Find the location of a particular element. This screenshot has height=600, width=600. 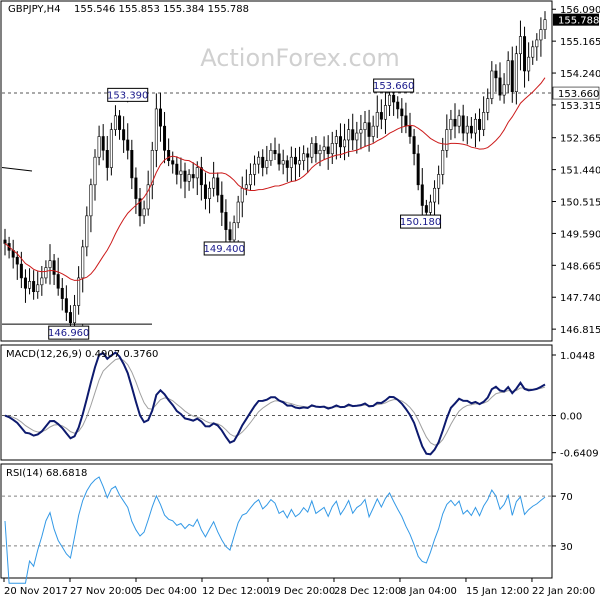

annotation-label: 153.660 is located at coordinates (393, 86).